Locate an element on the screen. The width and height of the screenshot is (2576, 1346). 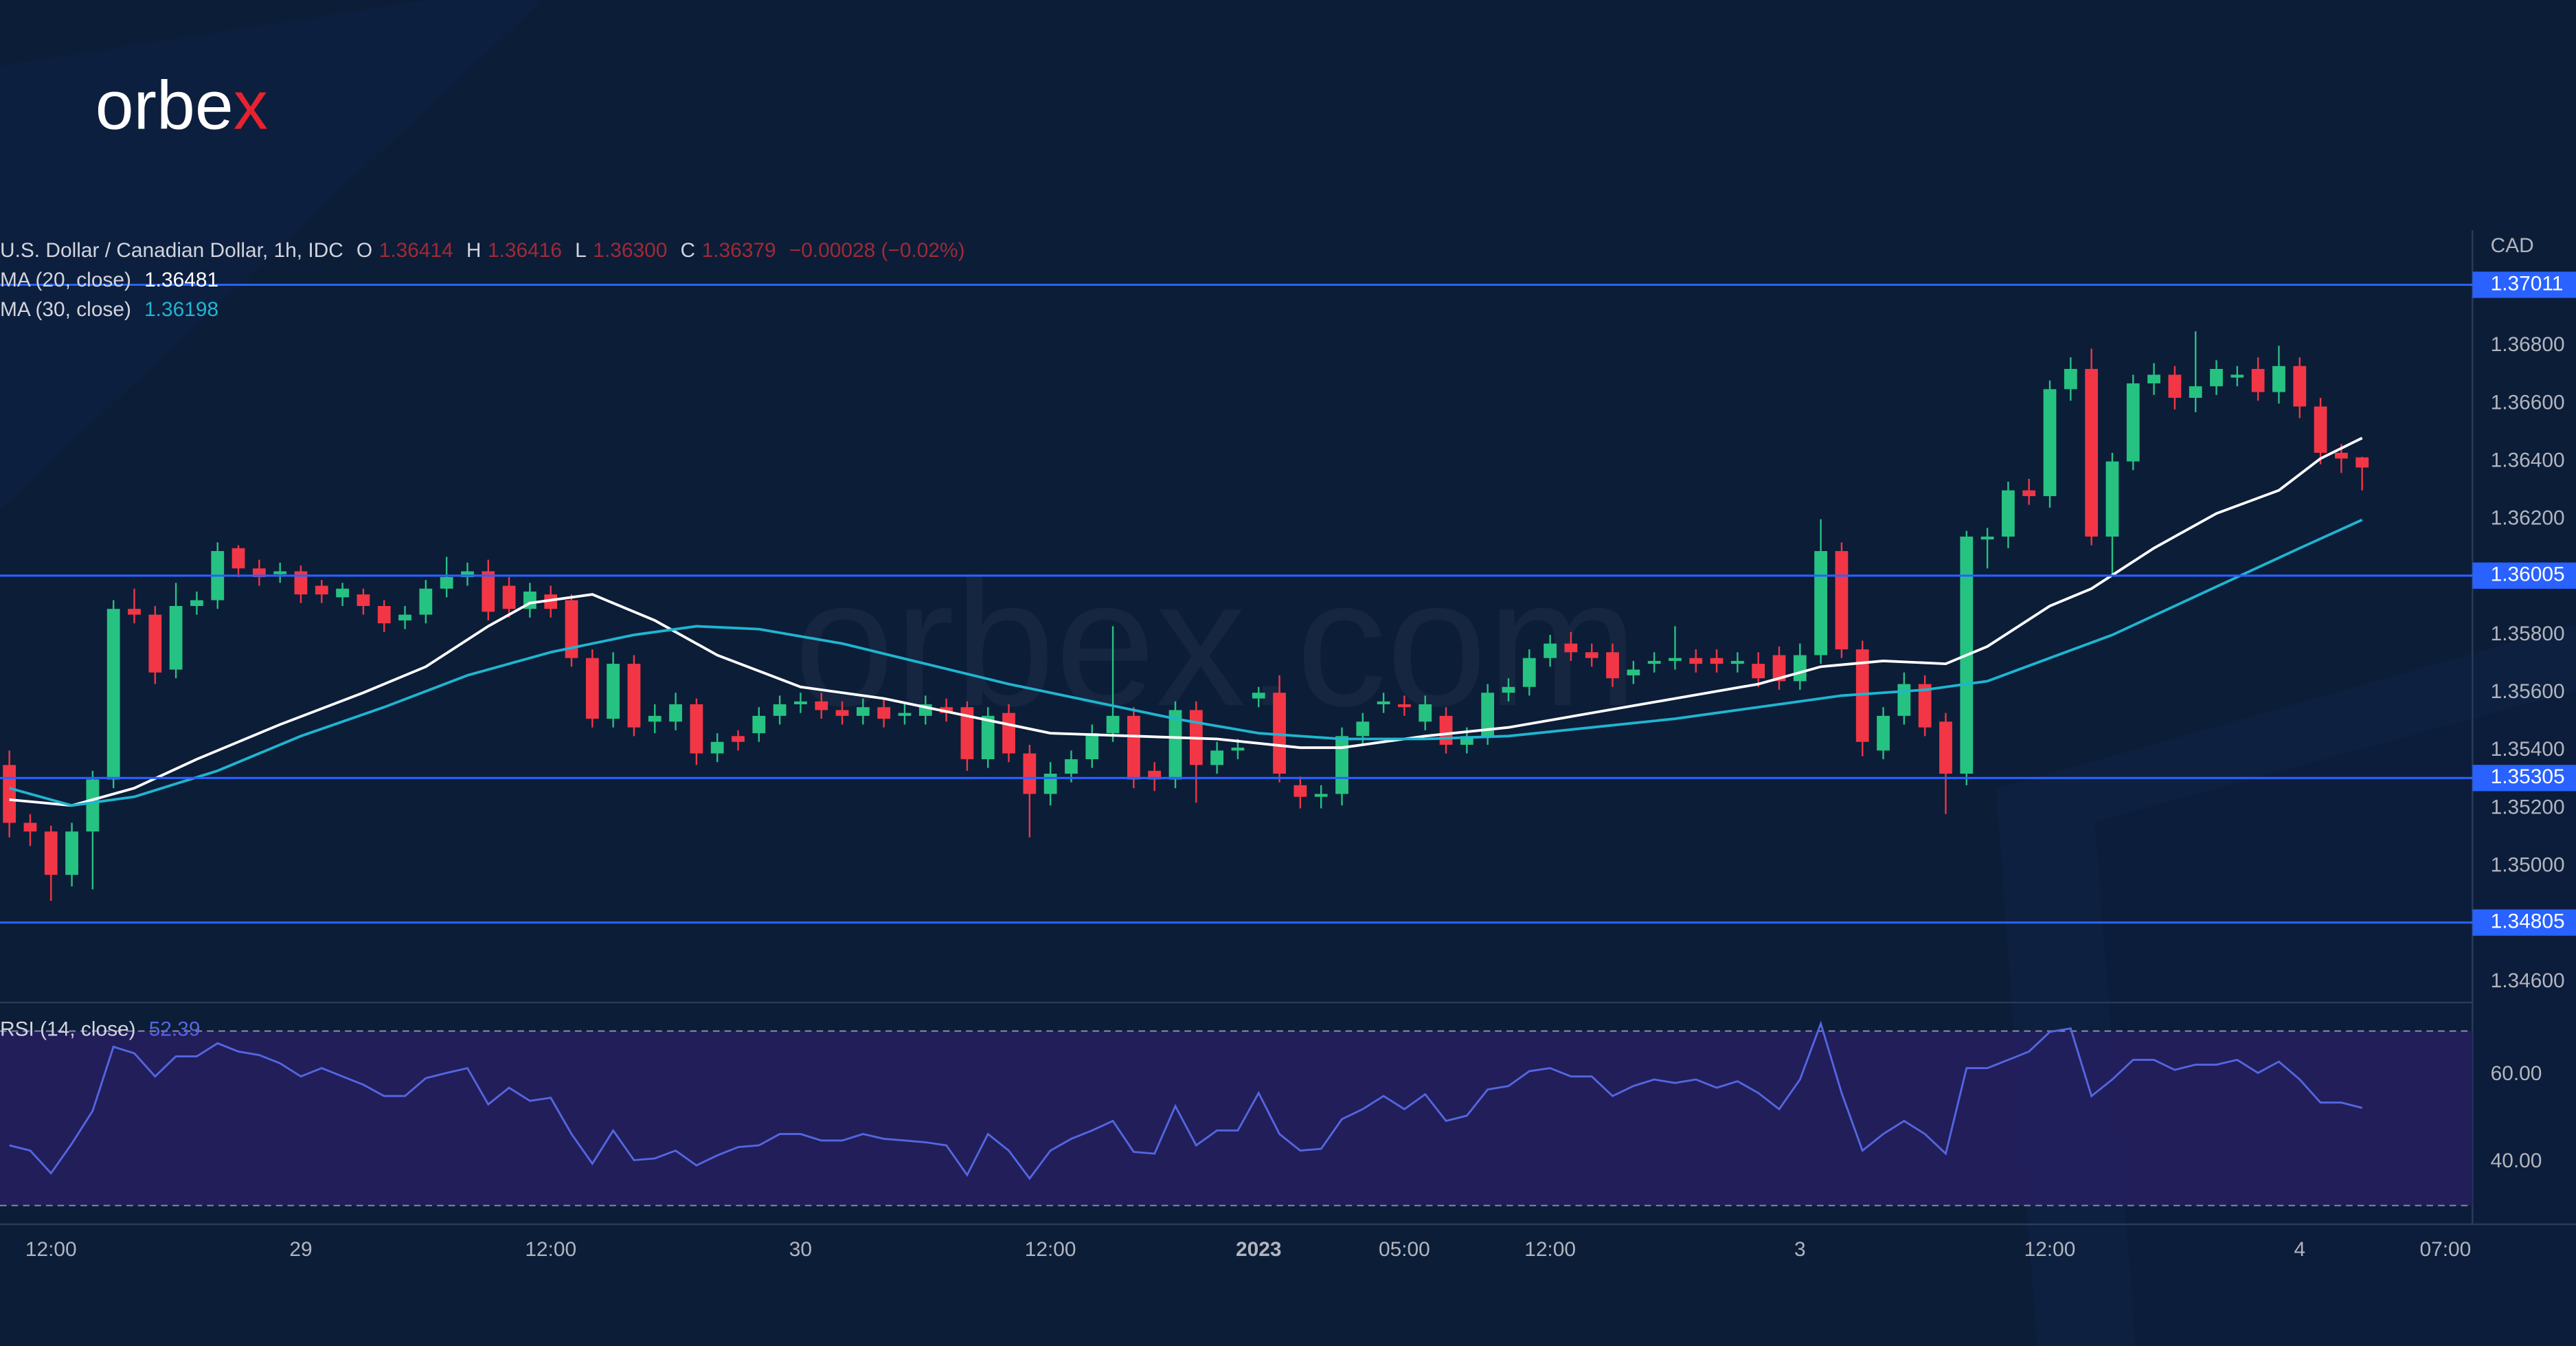
y-tick-label: 1.36200 is located at coordinates (2528, 518).